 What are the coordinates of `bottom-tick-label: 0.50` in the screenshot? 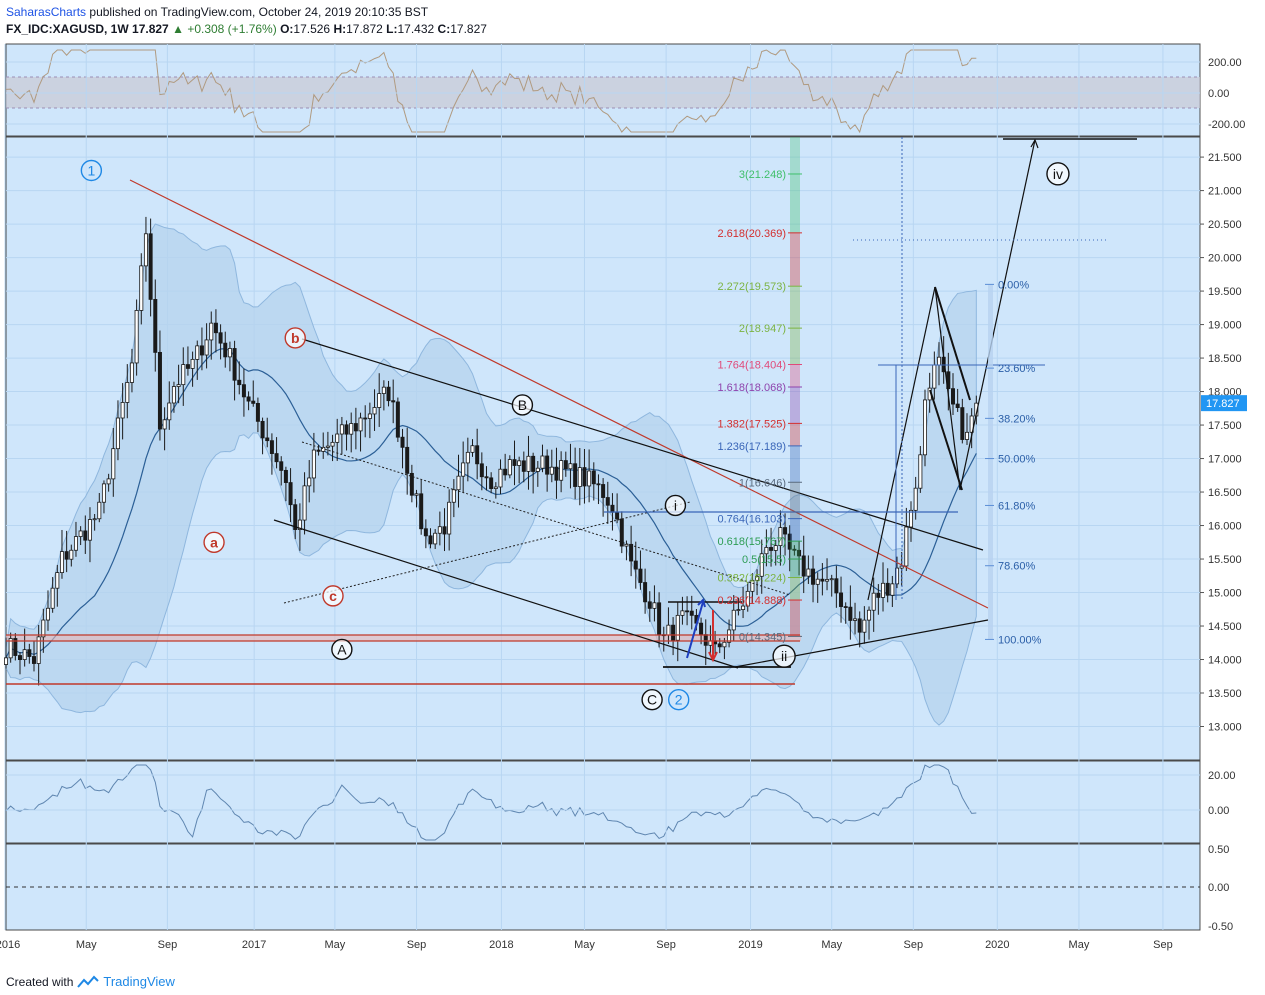 It's located at (1218, 850).